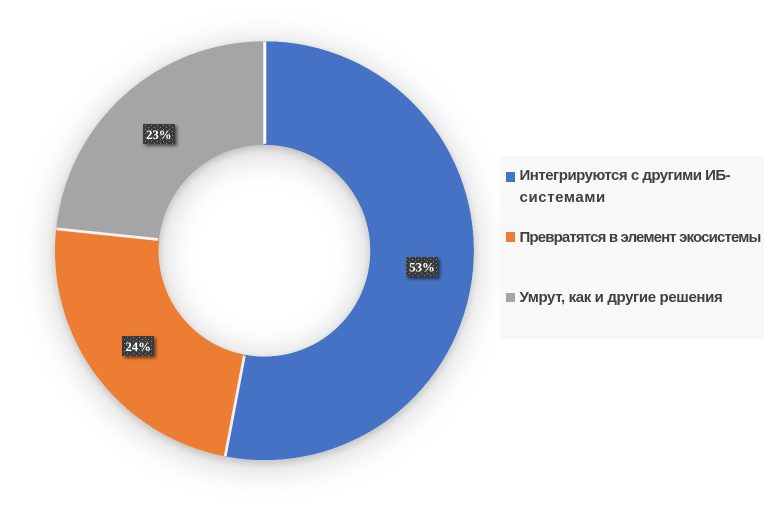 This screenshot has width=775, height=508. I want to click on svg-text: 24%, so click(138, 347).